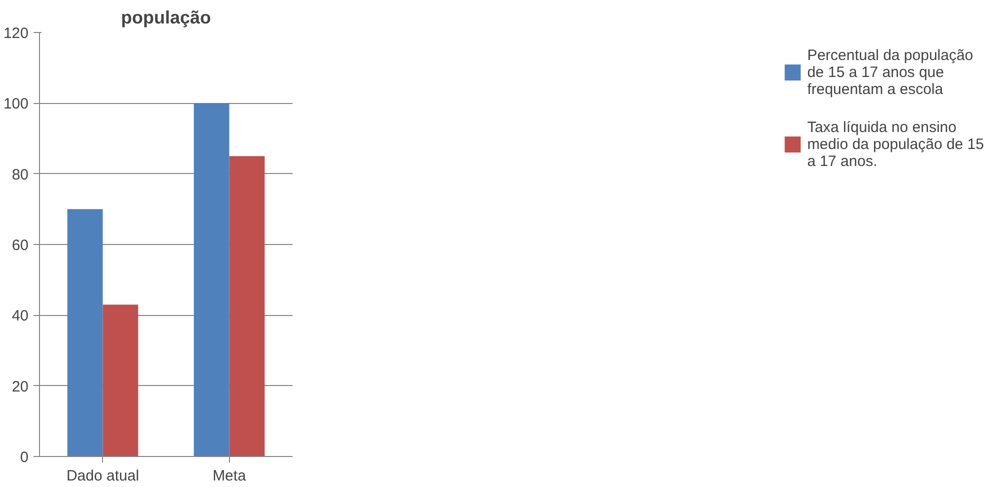 This screenshot has width=994, height=487. I want to click on y-tick-label: 60, so click(20, 245).